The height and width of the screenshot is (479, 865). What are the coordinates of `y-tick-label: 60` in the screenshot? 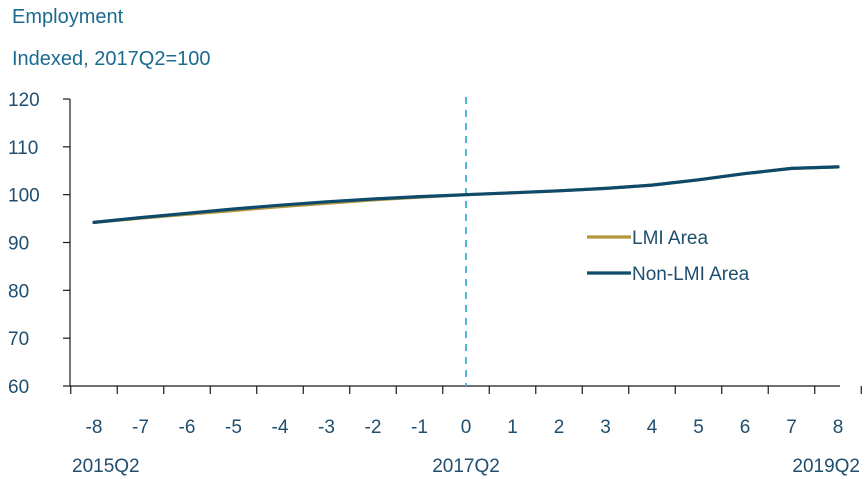 It's located at (18, 387).